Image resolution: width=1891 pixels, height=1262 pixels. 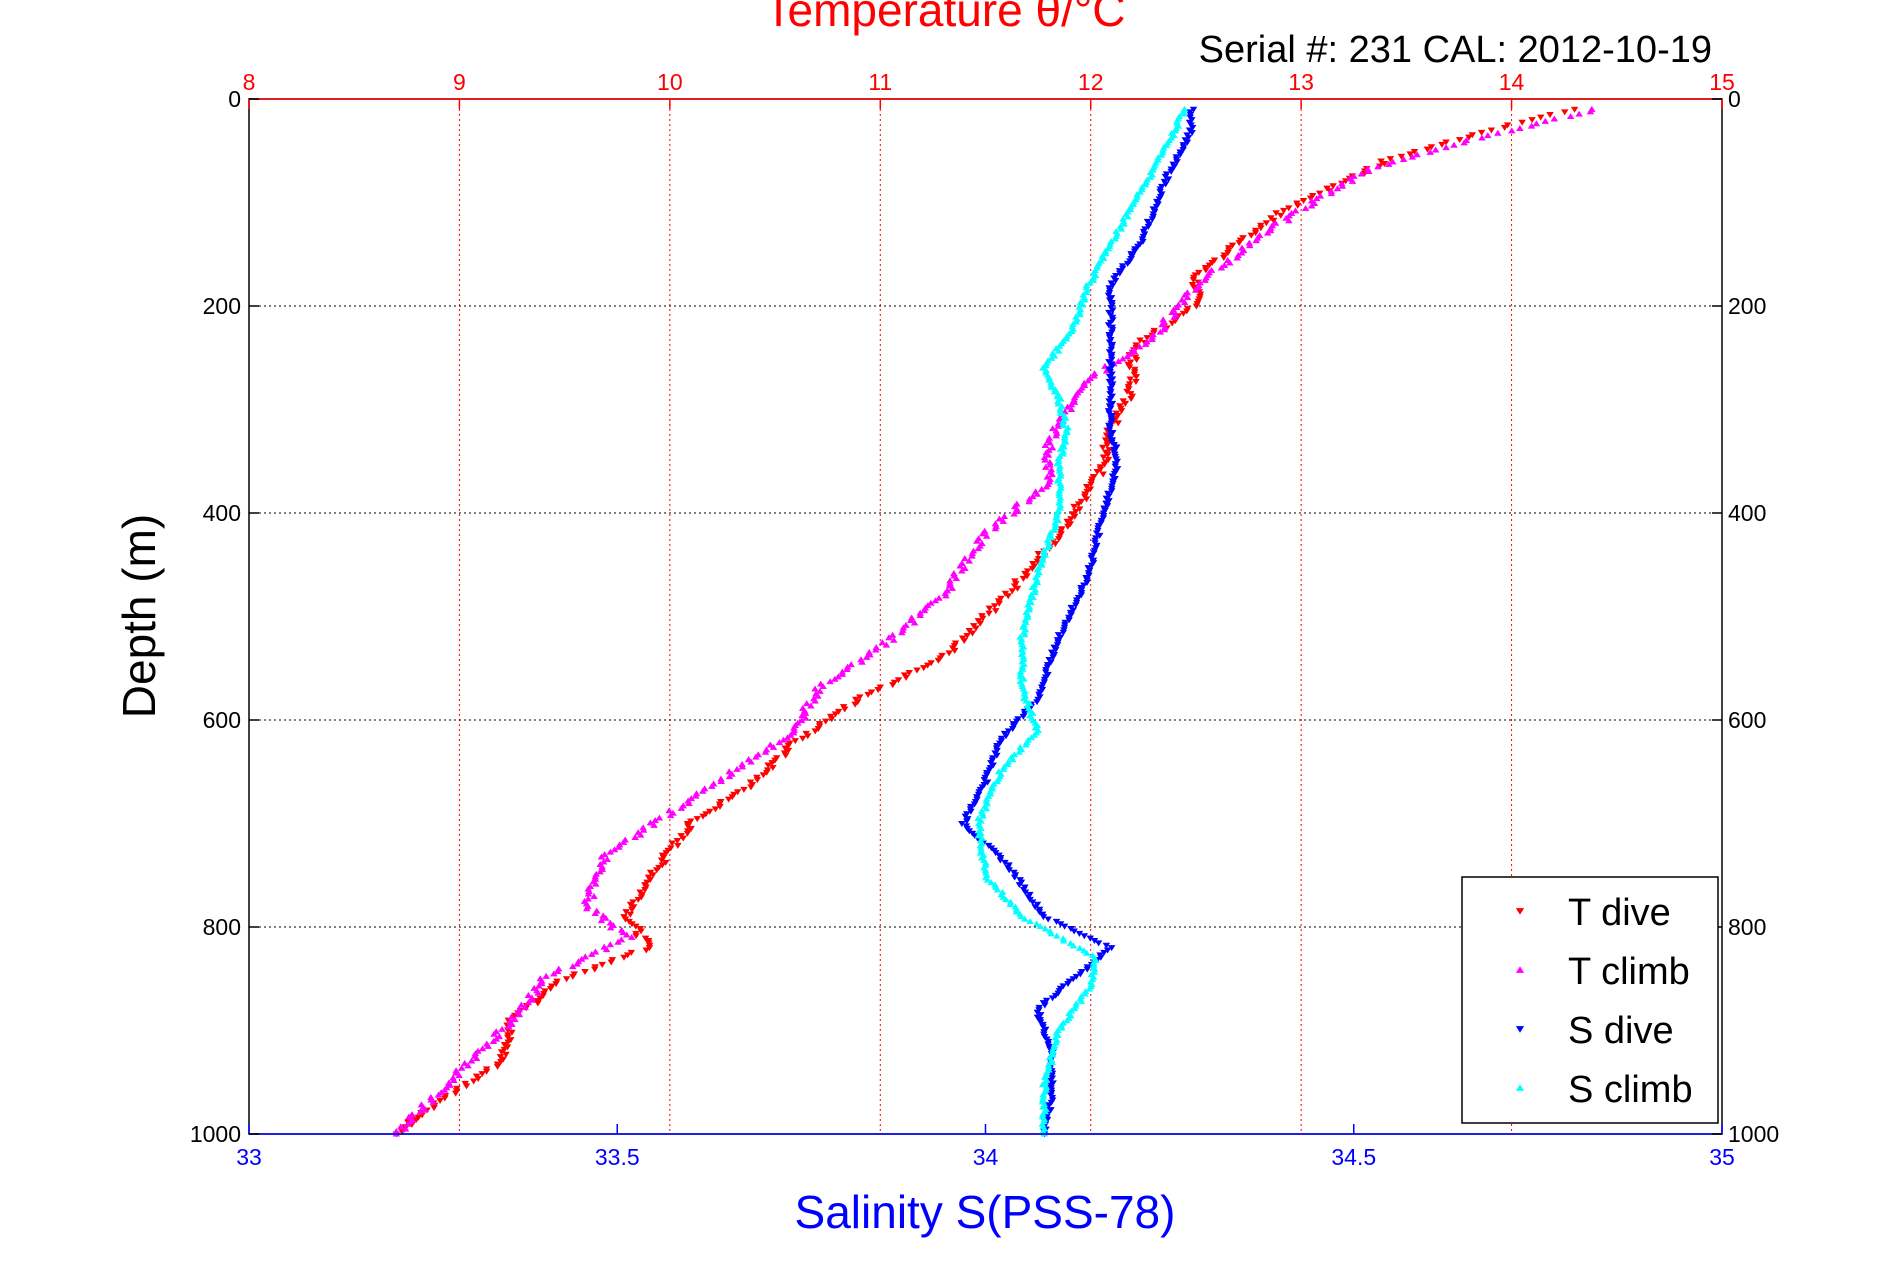 I want to click on y-tick-label-left: 0, so click(x=234, y=99).